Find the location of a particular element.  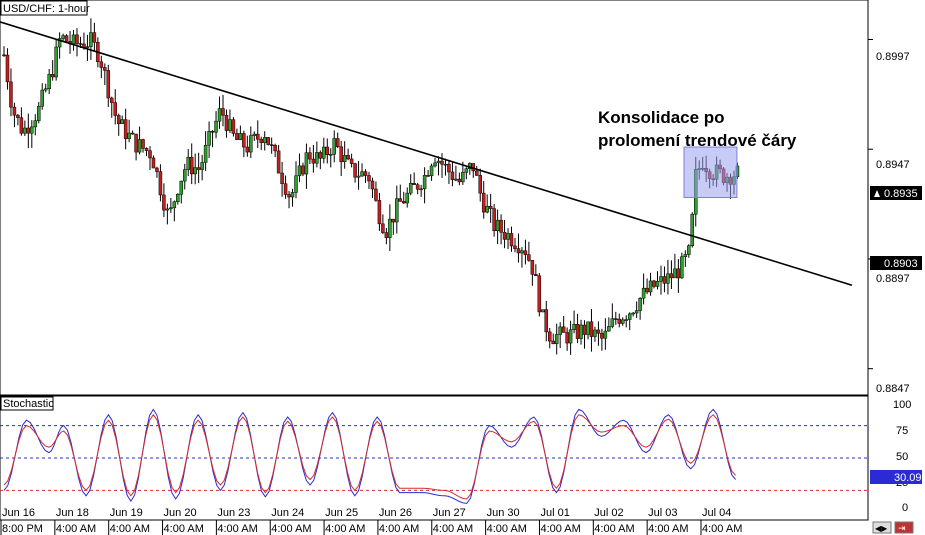

scroll-icon: ◀▶ is located at coordinates (881, 528).